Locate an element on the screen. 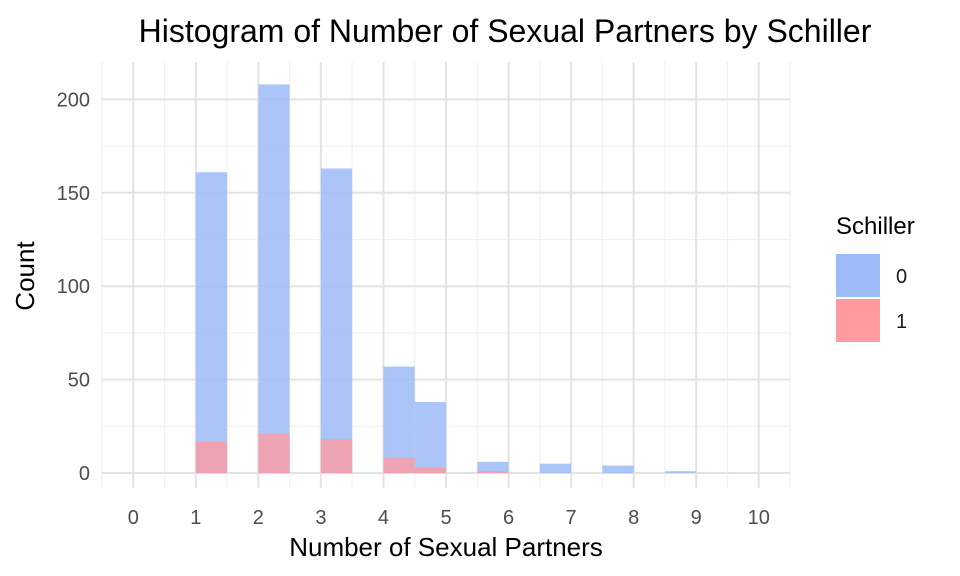 The image size is (960, 576). y-tick-label: 100 is located at coordinates (73, 287).